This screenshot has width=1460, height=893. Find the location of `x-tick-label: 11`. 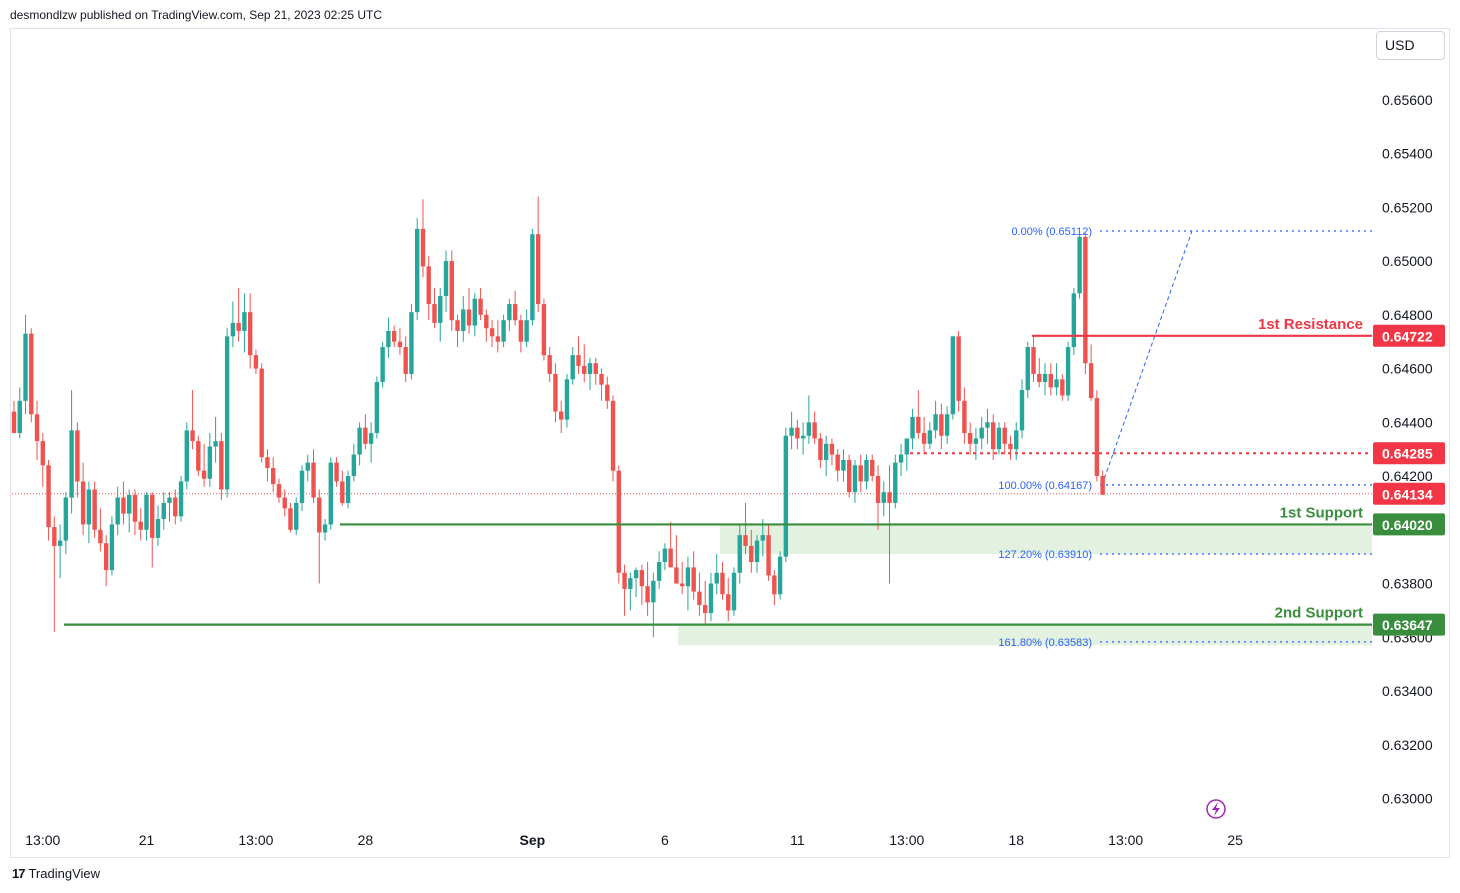

x-tick-label: 11 is located at coordinates (797, 840).